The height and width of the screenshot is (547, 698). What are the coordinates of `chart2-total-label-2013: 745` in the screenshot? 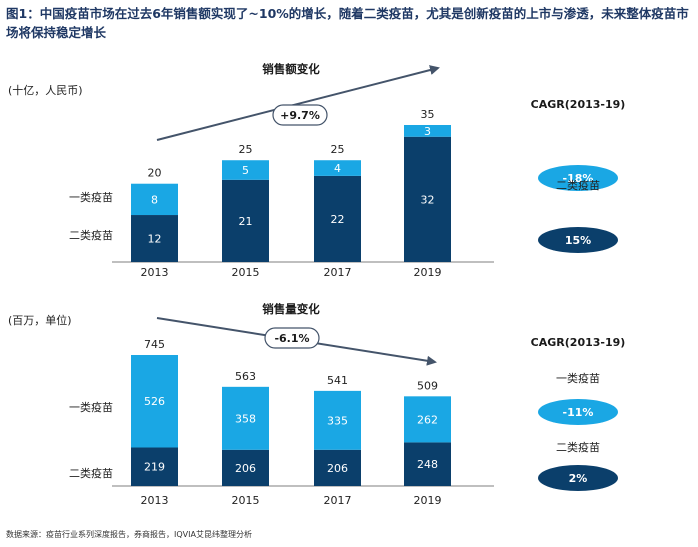 It's located at (154, 344).